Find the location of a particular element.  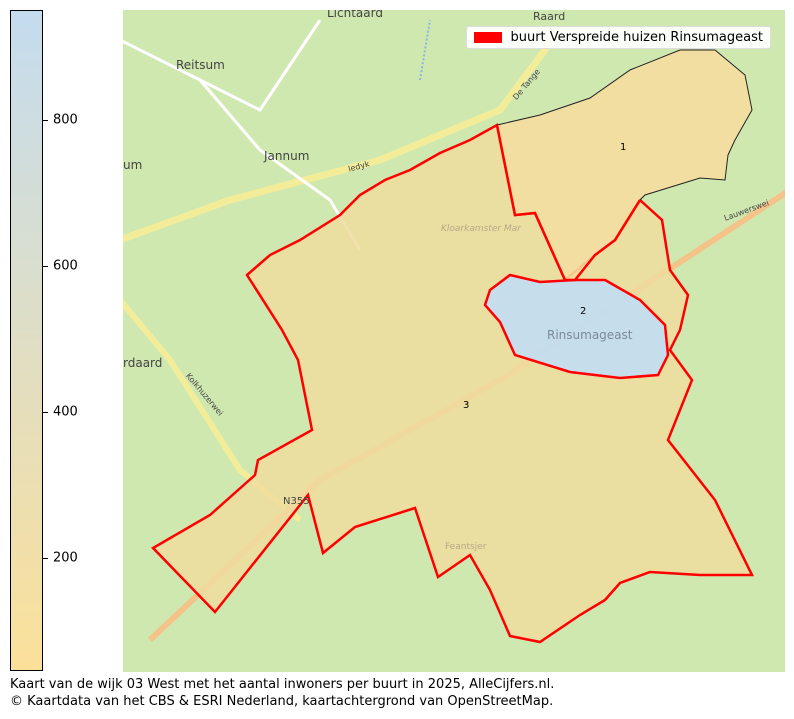

place-label: um is located at coordinates (133, 165).